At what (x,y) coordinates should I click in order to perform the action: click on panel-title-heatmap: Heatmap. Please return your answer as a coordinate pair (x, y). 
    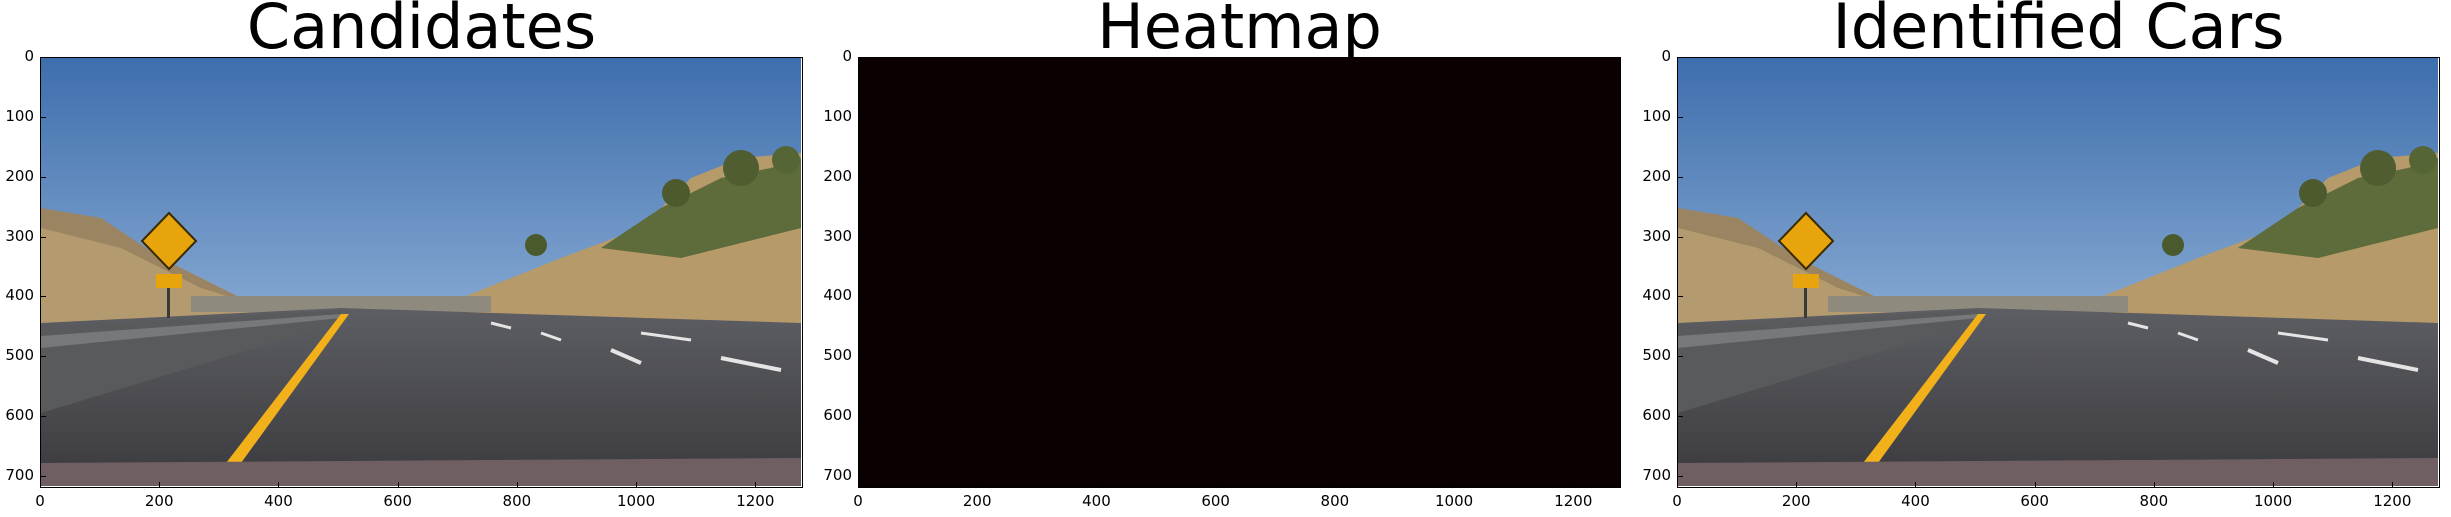
    Looking at the image, I should click on (1239, 31).